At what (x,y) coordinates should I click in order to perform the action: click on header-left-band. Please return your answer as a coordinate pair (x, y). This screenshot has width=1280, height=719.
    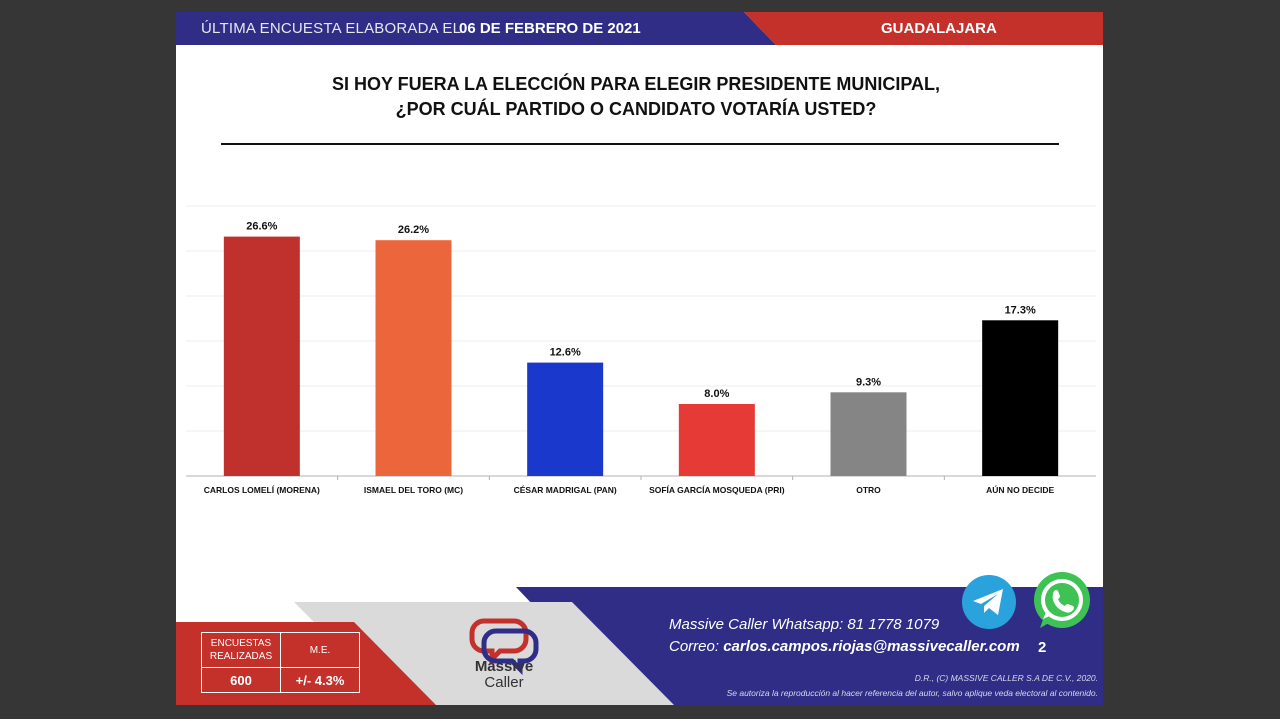
    Looking at the image, I should click on (476, 28).